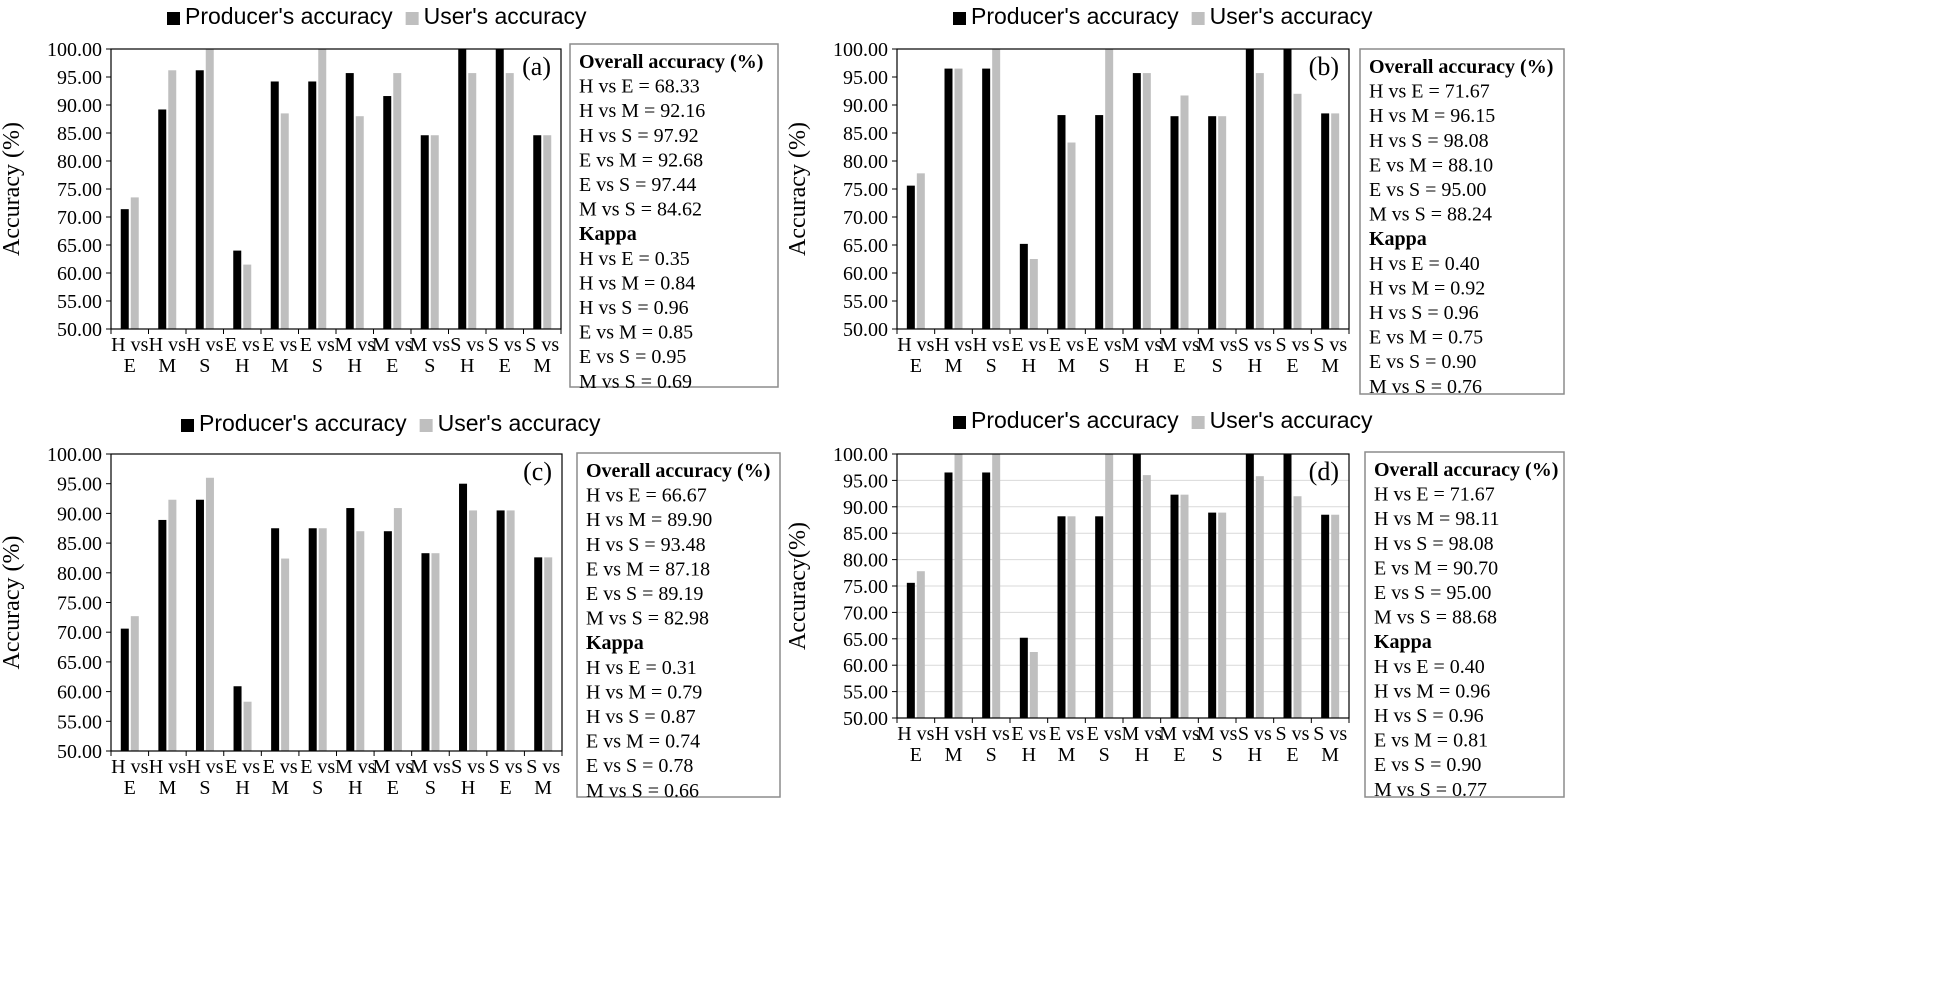  Describe the element at coordinates (1426, 338) in the screenshot. I see `kappa-item: E vs M = 0.75` at that location.